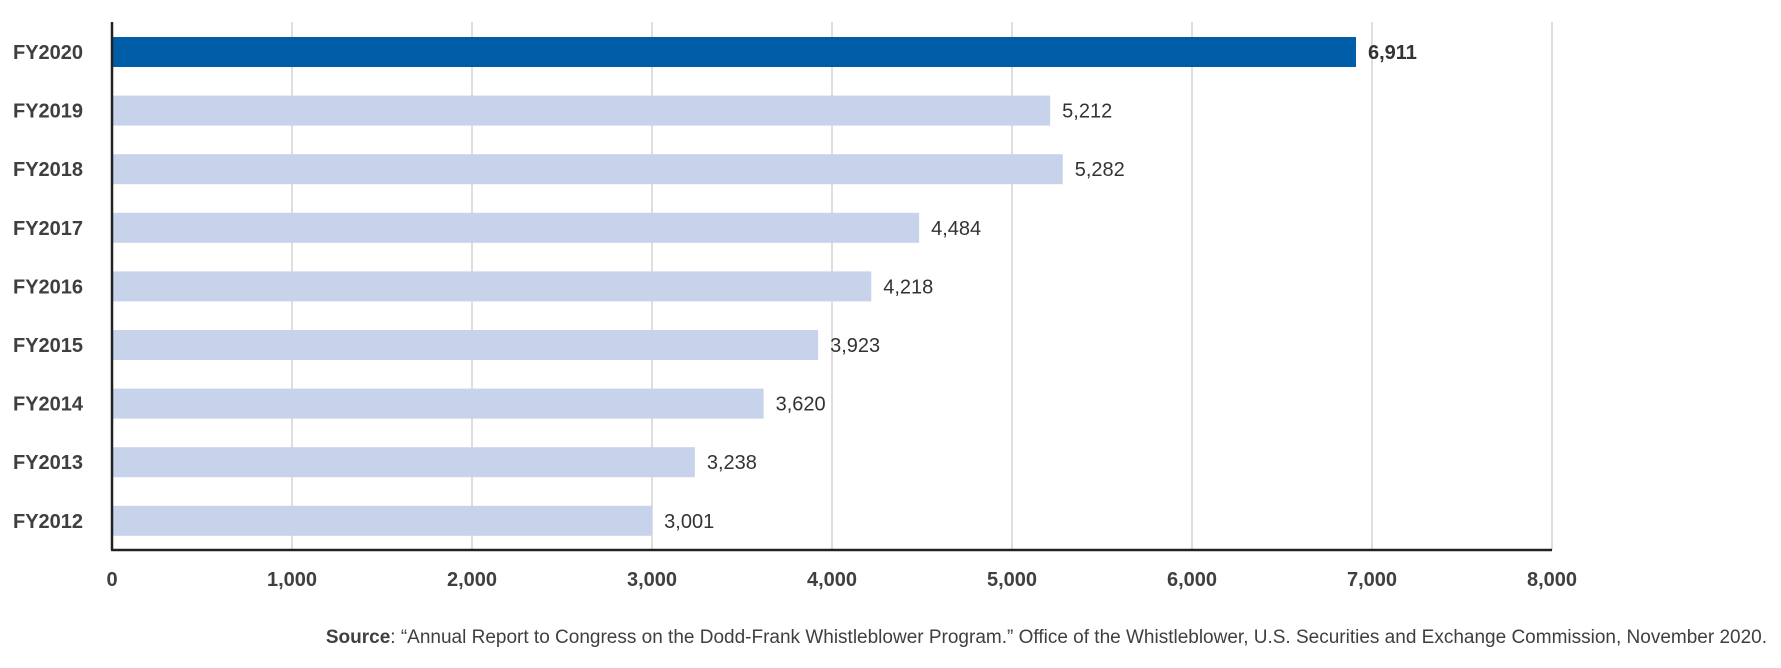 This screenshot has height=668, width=1781. Describe the element at coordinates (1012, 580) in the screenshot. I see `x-tick-label-5000: 5,000` at that location.